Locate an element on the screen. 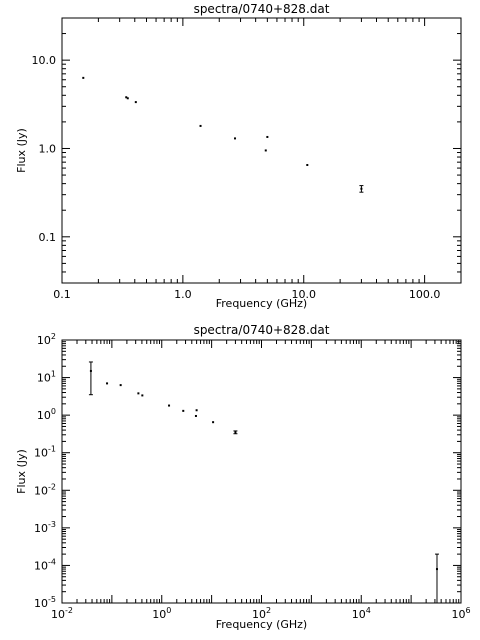 This screenshot has height=640, width=480. y-tick-label: 0.1 is located at coordinates (48, 237).